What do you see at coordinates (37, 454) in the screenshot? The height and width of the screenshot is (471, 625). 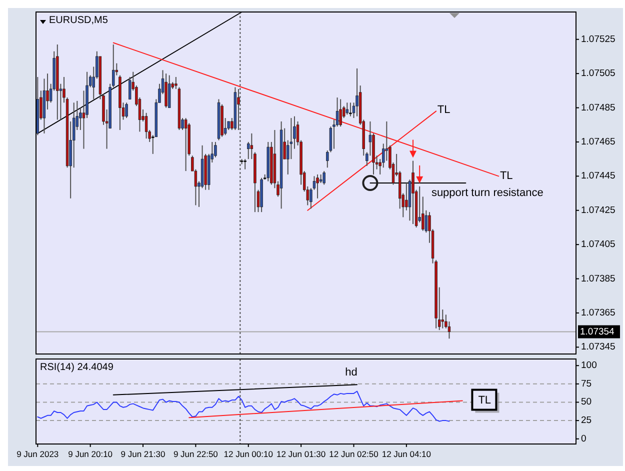 I see `x-tick-label: 9 Jun 2023` at bounding box center [37, 454].